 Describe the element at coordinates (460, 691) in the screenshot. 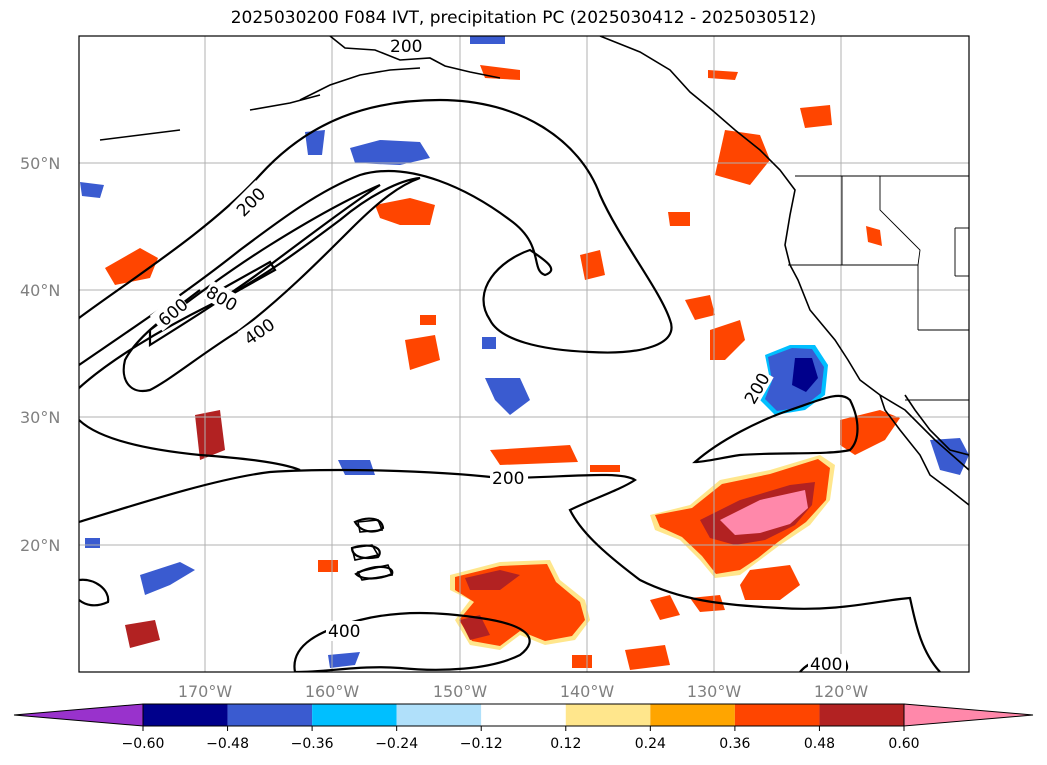

I see `lon-label: 150°W` at that location.